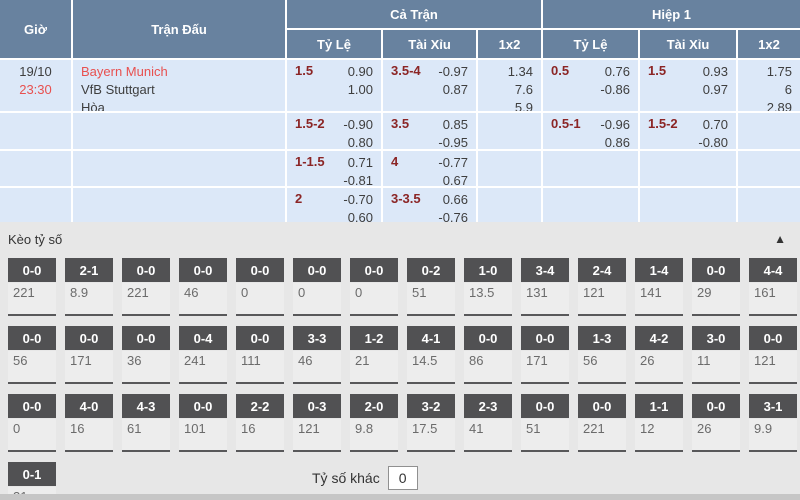 This screenshot has height=500, width=800. What do you see at coordinates (773, 299) in the screenshot?
I see `score-odds: 161` at bounding box center [773, 299].